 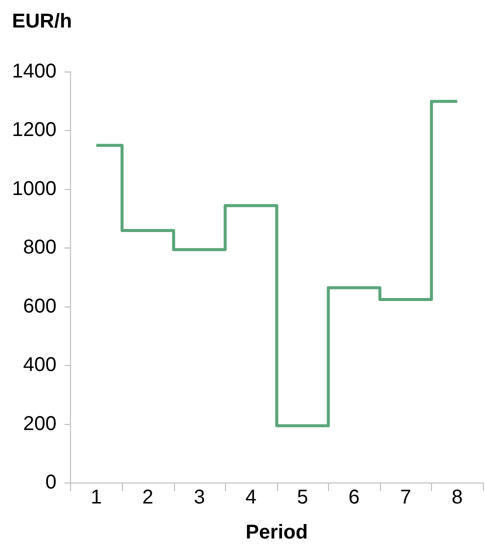 What do you see at coordinates (42, 21) in the screenshot?
I see `y-axis-title: EUR/h` at bounding box center [42, 21].